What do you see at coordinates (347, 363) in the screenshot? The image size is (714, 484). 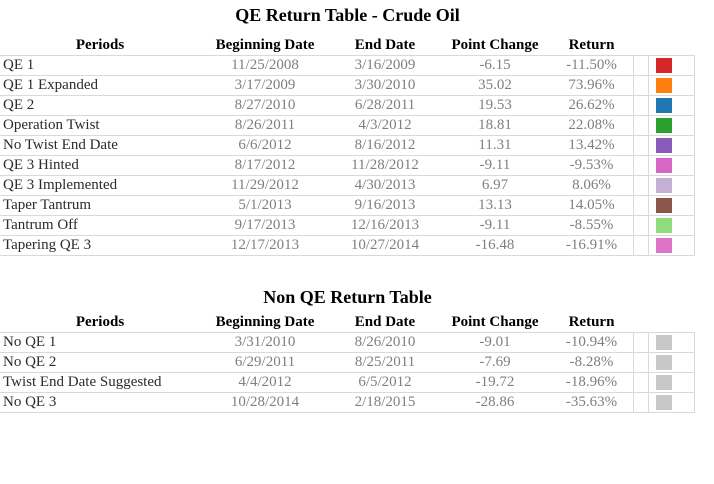 I see `table-row: No QE 2 6/29/2011 8/25/2011 -7.69 -8.28%` at bounding box center [347, 363].